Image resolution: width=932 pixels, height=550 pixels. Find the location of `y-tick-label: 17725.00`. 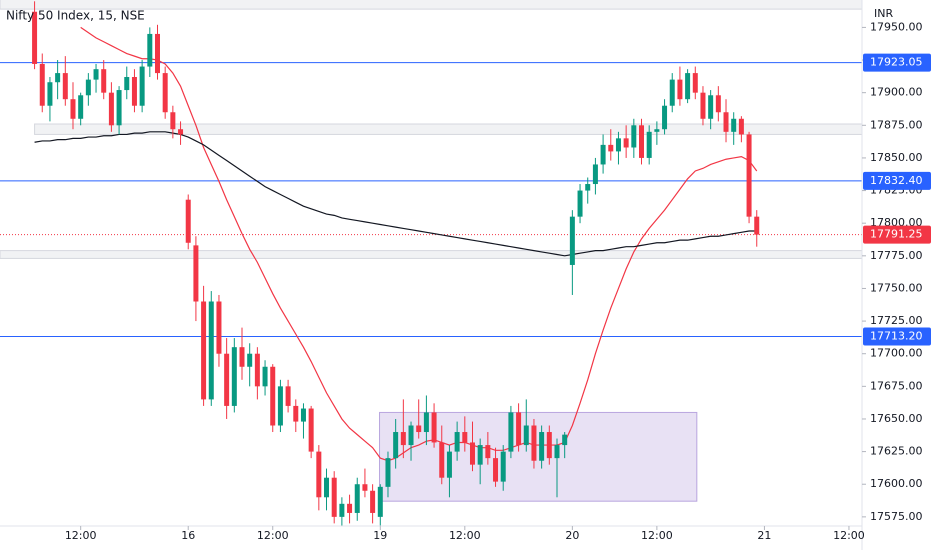

y-tick-label: 17725.00 is located at coordinates (896, 320).